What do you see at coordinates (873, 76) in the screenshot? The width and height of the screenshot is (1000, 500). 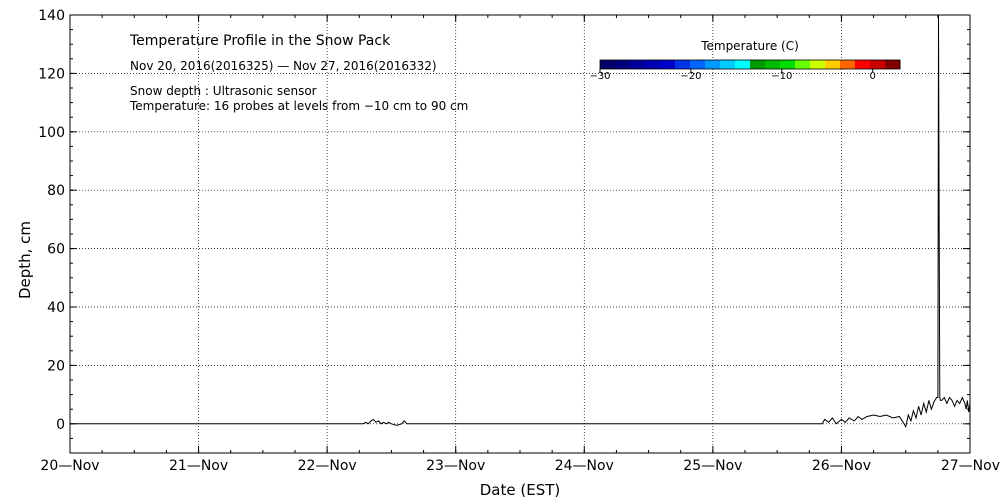 I see `colorbar-tick-label: 0` at bounding box center [873, 76].